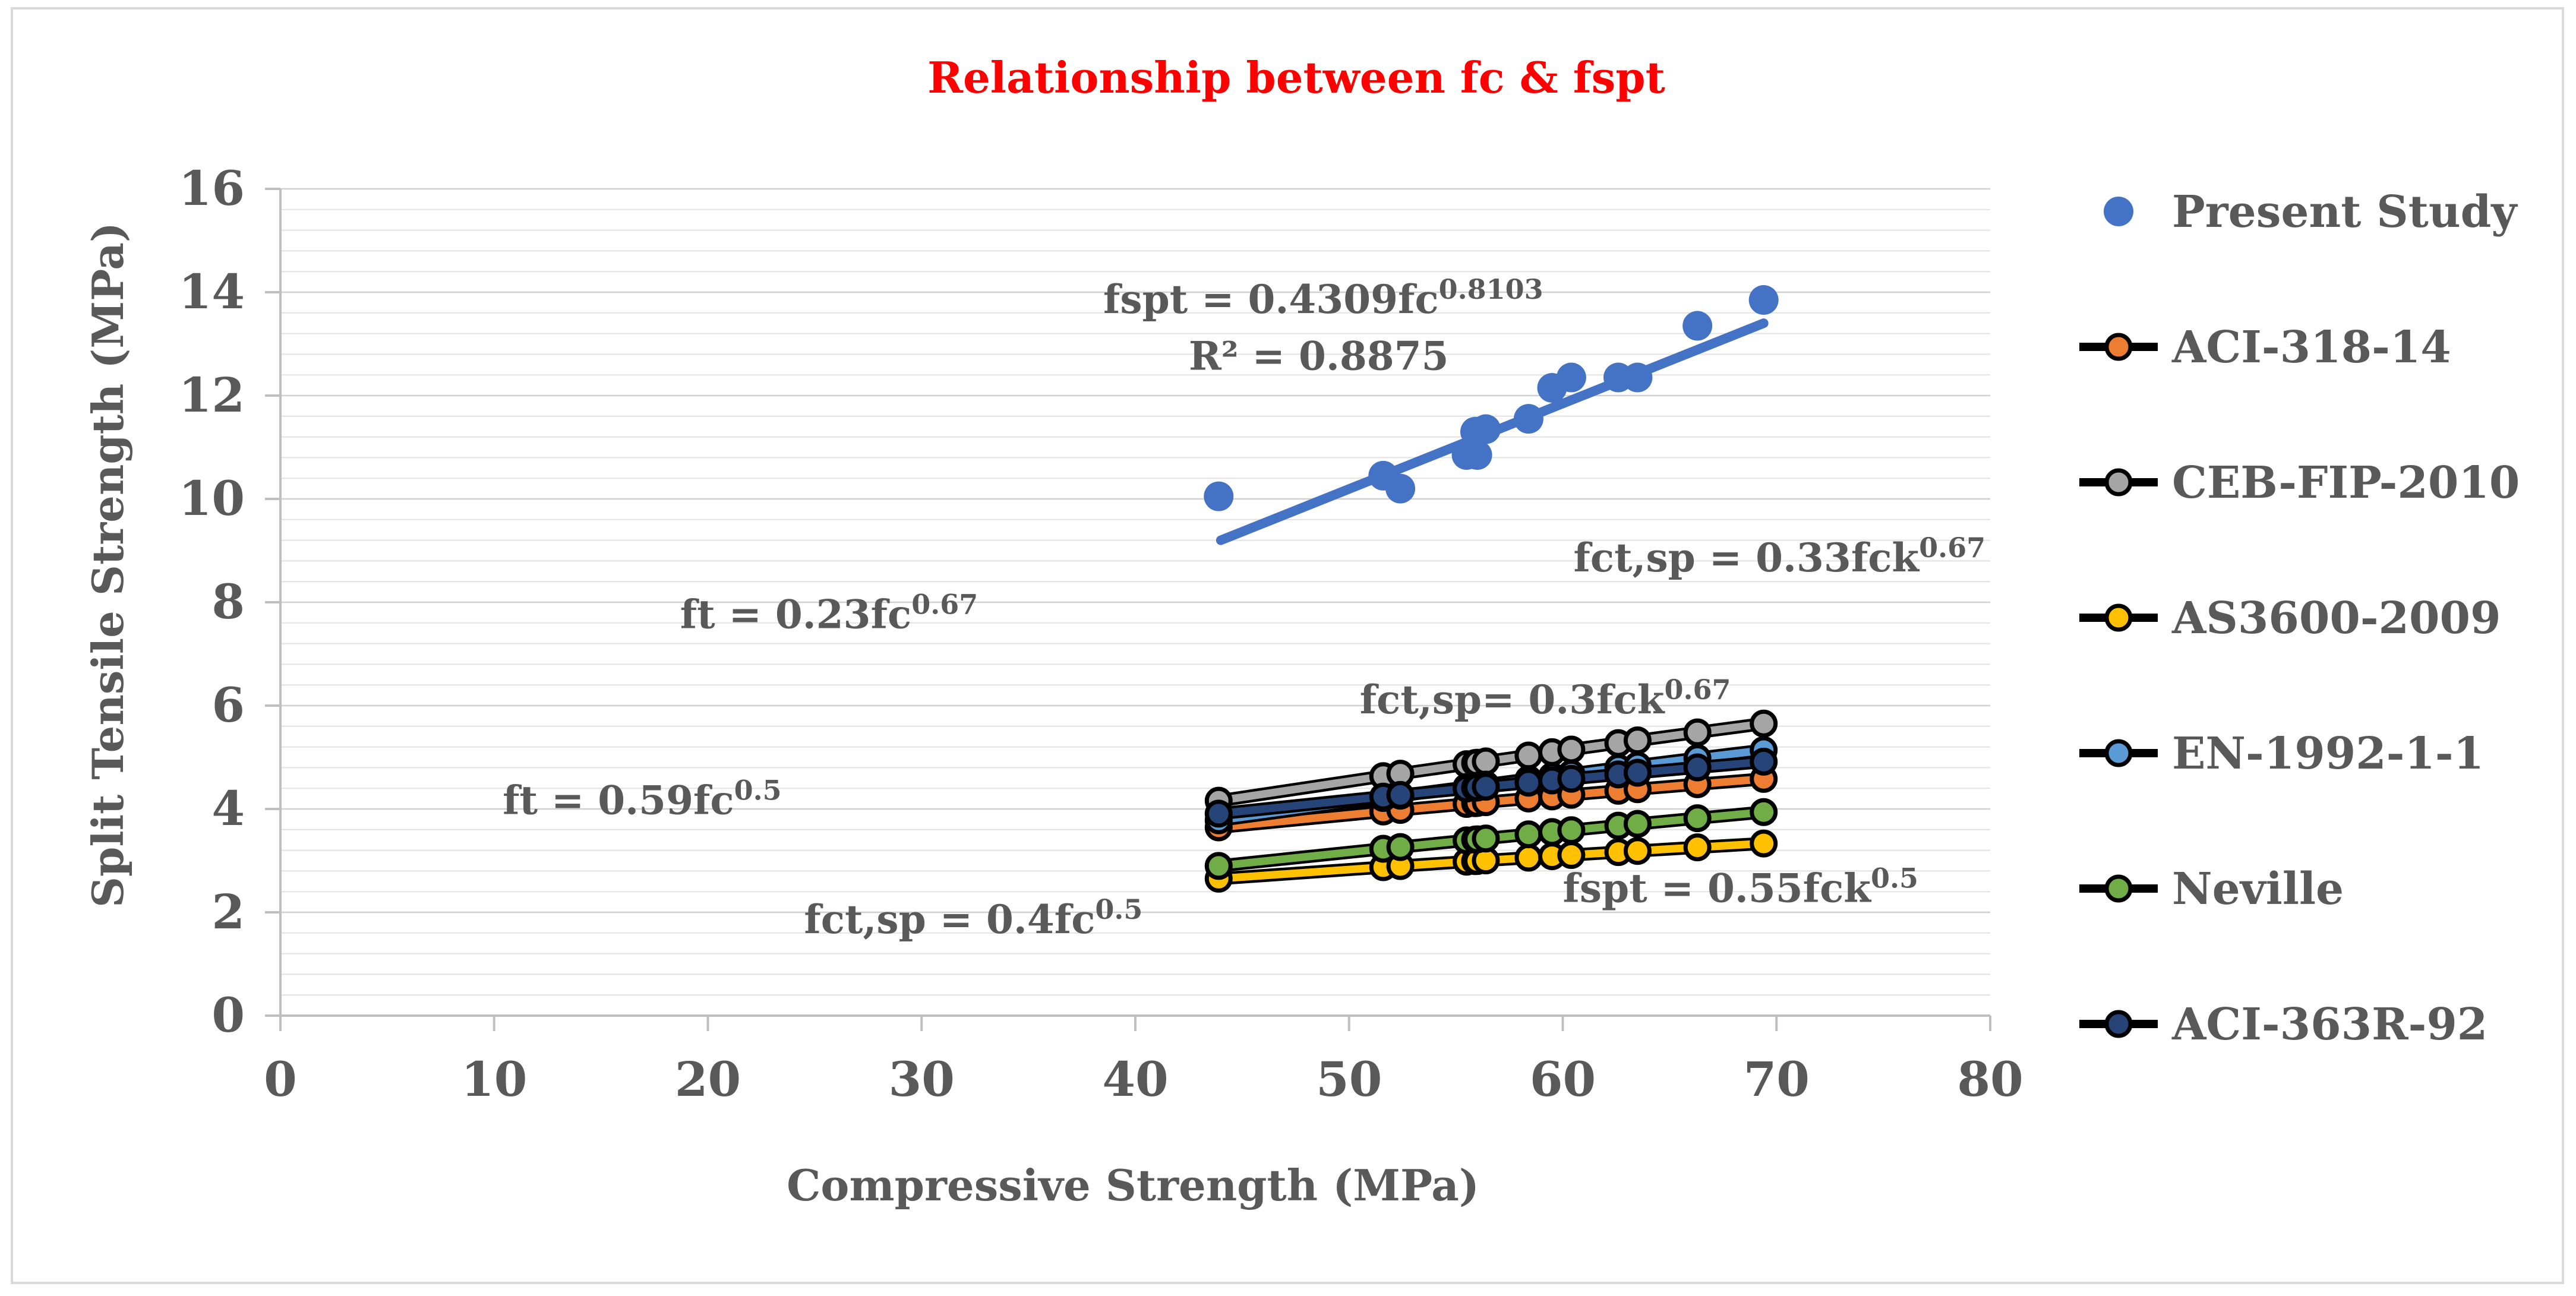 The width and height of the screenshot is (2576, 1296). What do you see at coordinates (1563, 1079) in the screenshot?
I see `x-tick-label: 60` at bounding box center [1563, 1079].